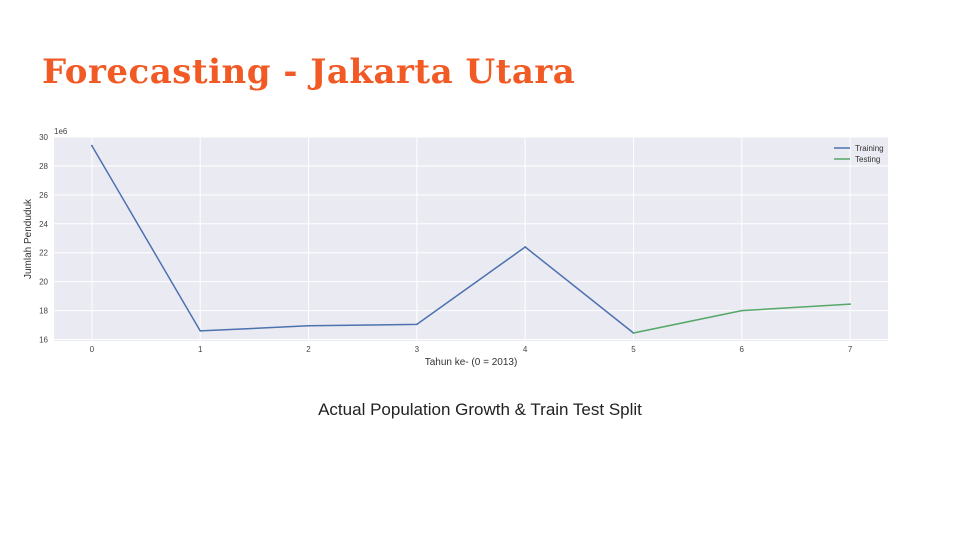 The height and width of the screenshot is (540, 960). Describe the element at coordinates (61, 131) in the screenshot. I see `y-offset-label: 1e6` at that location.